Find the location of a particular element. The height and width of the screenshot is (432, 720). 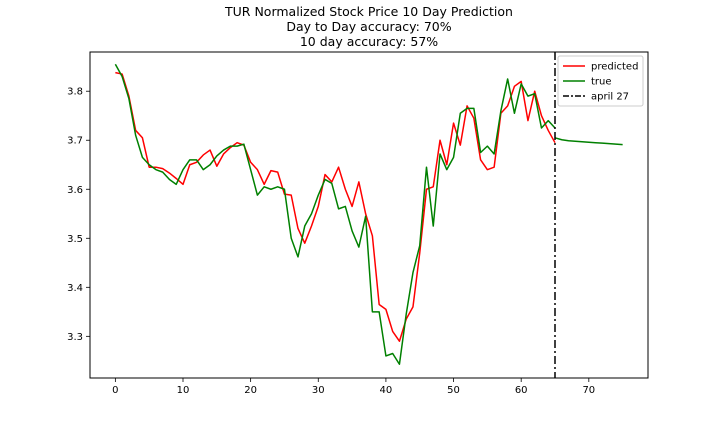

x-tick-label: 70 is located at coordinates (588, 390).